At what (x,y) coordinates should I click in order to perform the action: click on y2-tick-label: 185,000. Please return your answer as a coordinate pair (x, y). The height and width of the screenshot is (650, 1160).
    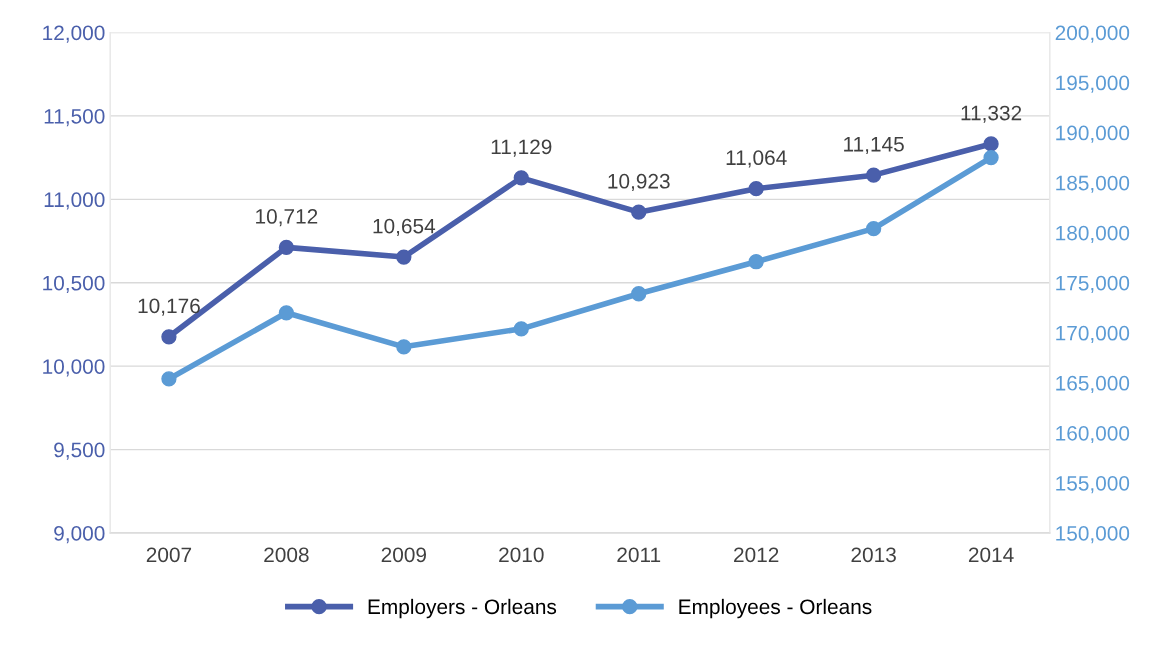
    Looking at the image, I should click on (1093, 184).